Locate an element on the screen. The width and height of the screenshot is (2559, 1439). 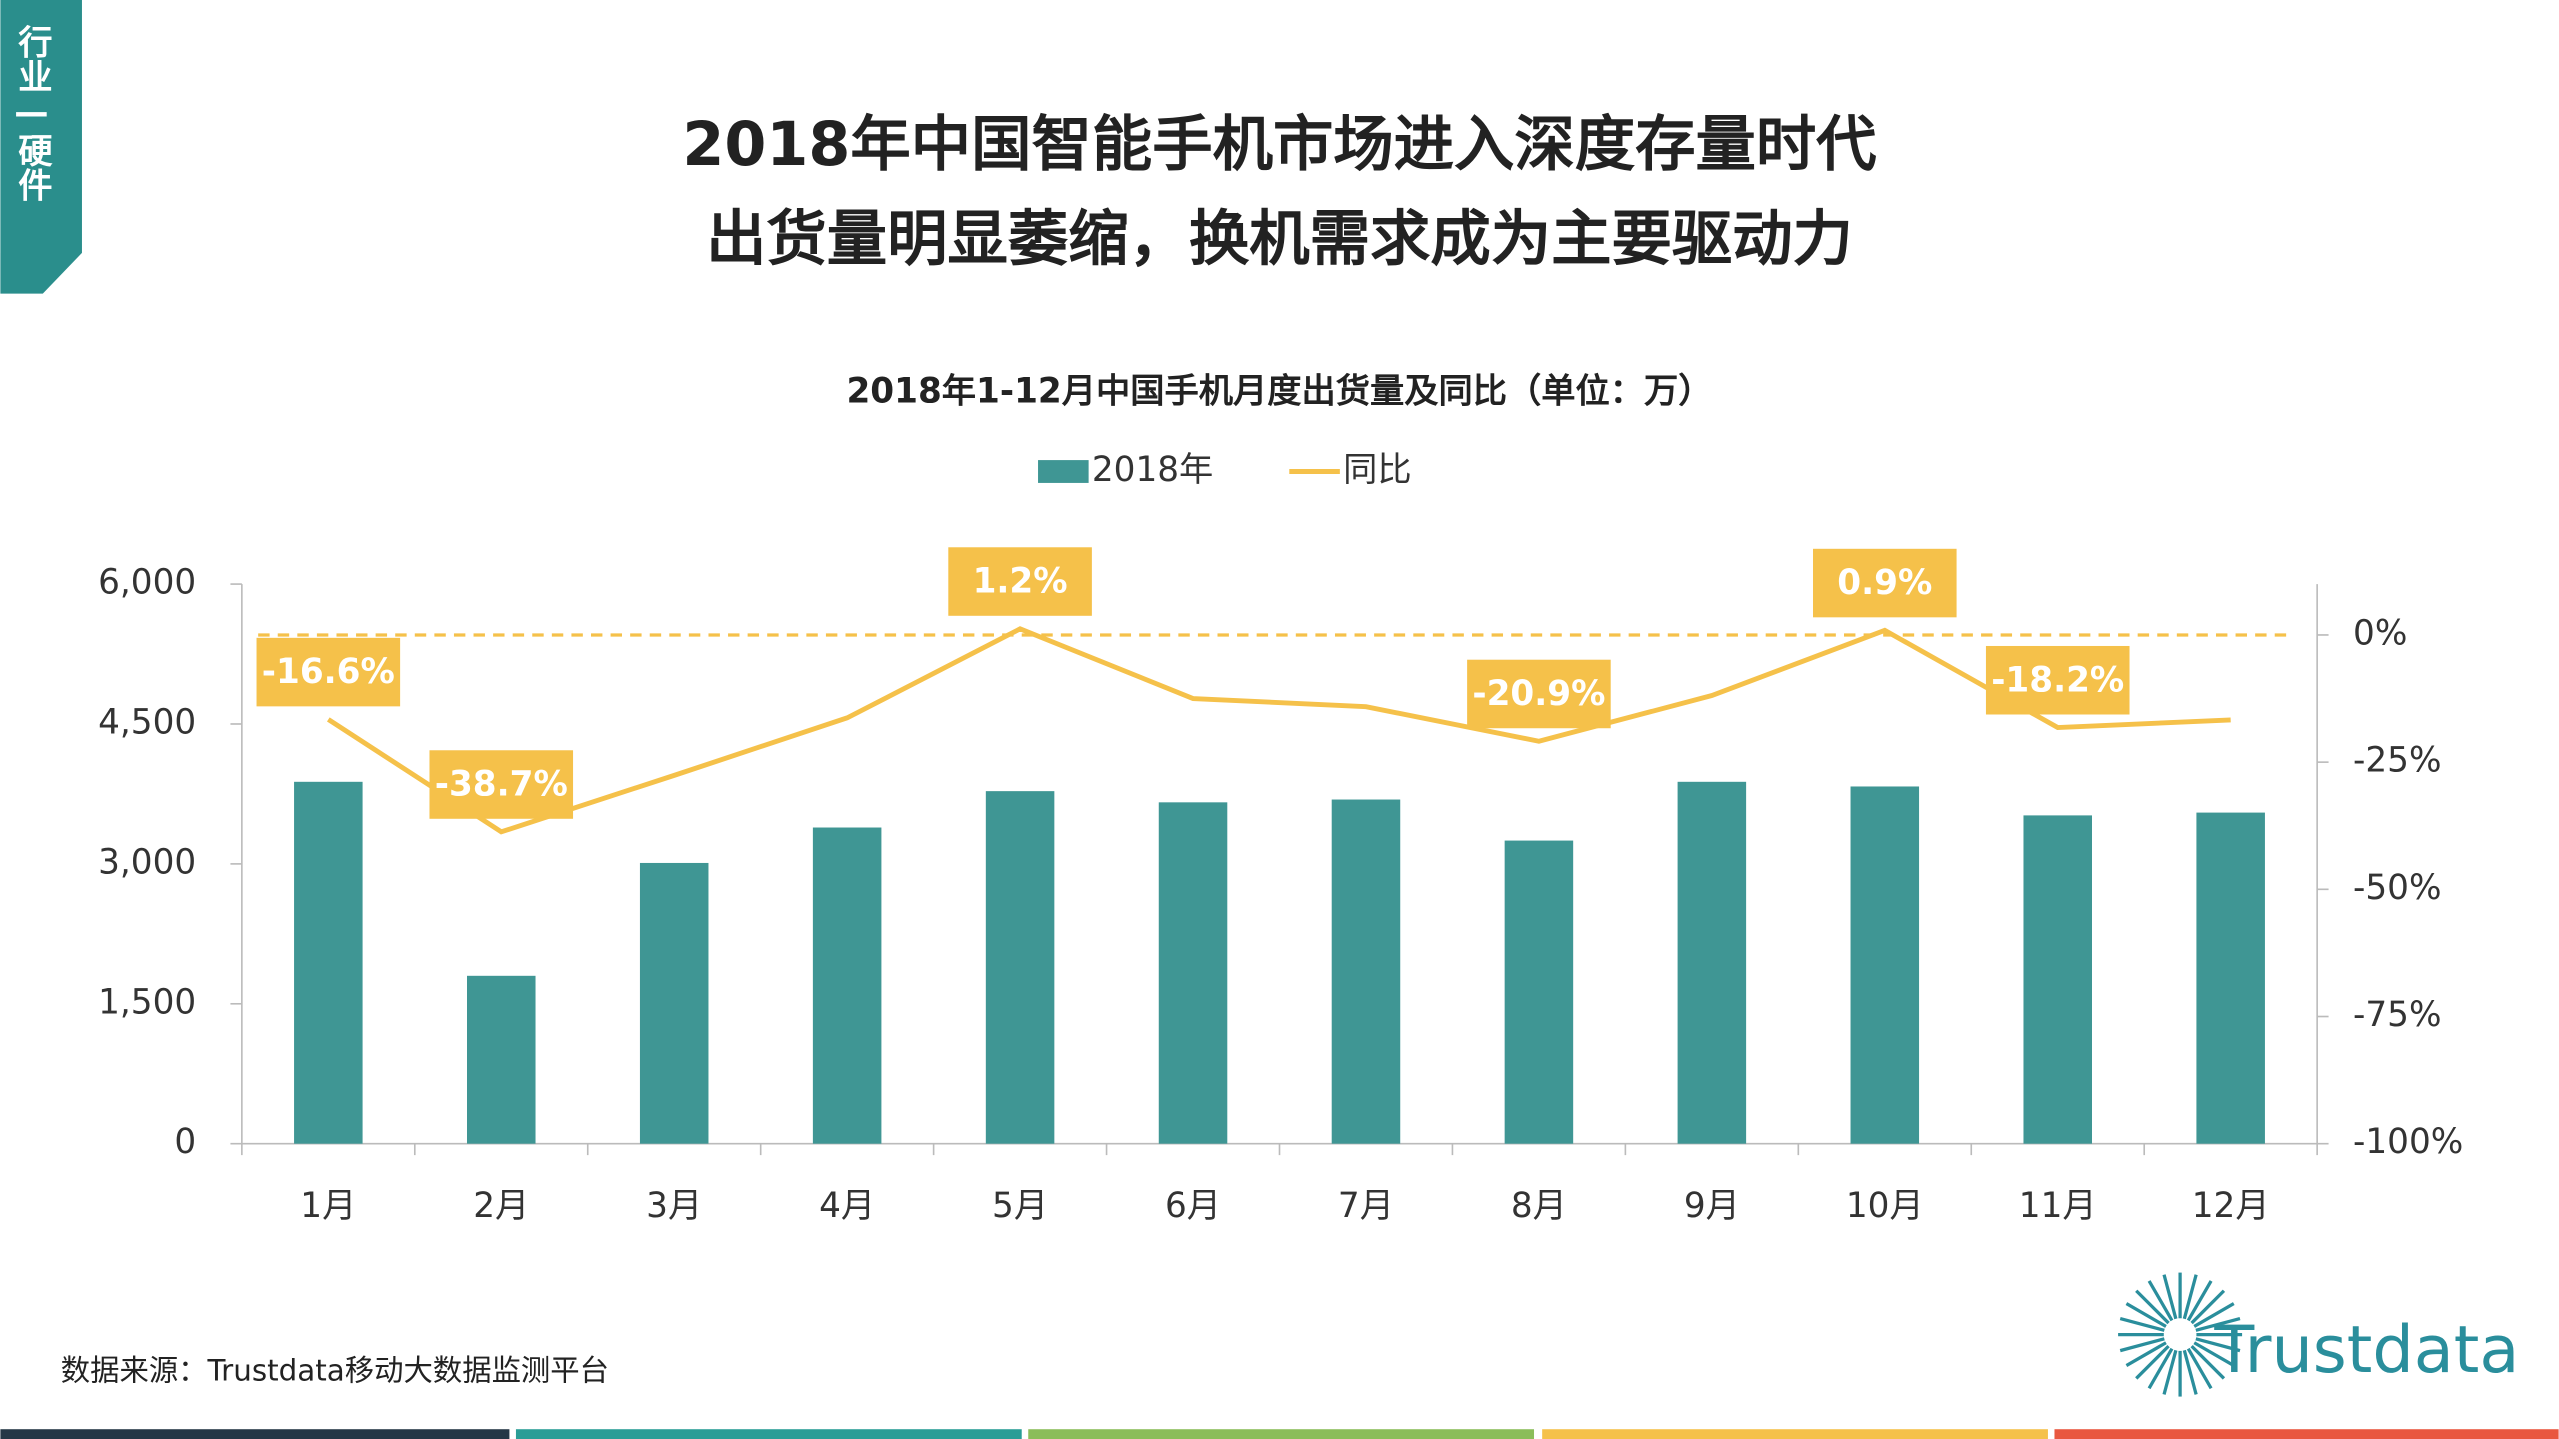
line is located at coordinates (1278, 730).